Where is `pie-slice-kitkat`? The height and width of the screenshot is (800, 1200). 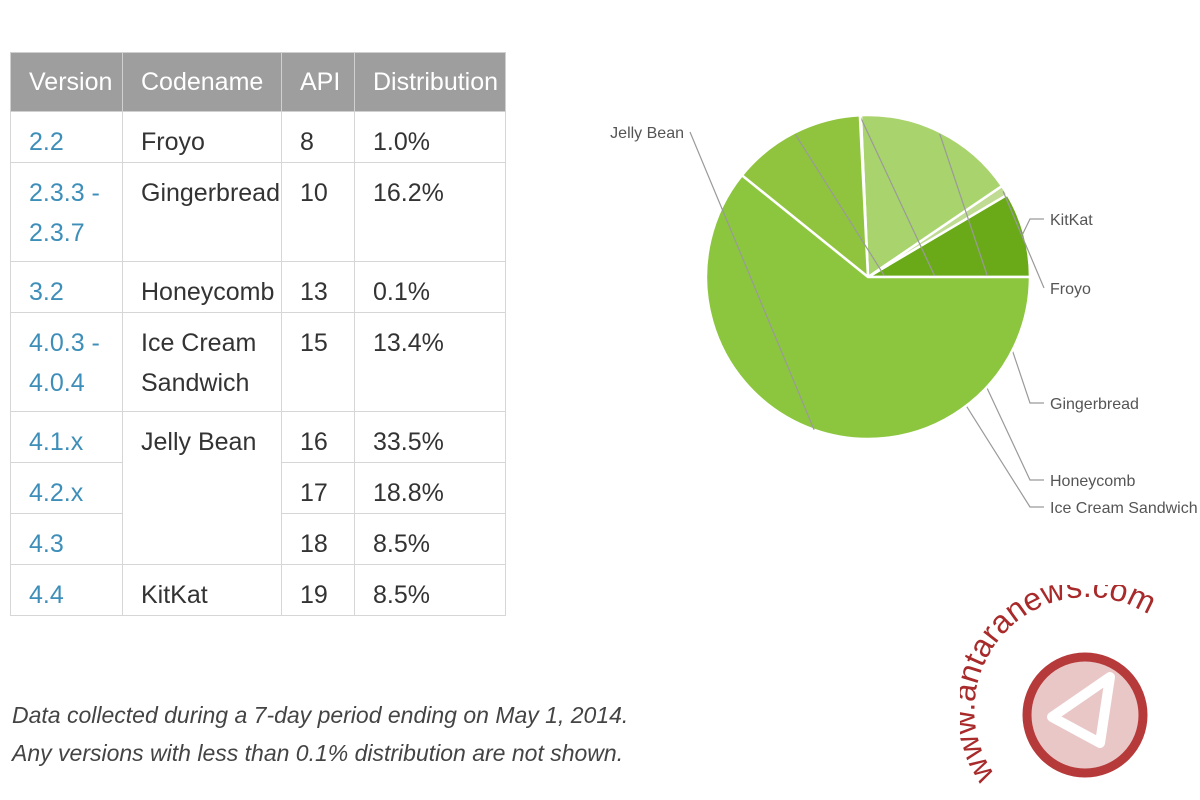 pie-slice-kitkat is located at coordinates (947, 235).